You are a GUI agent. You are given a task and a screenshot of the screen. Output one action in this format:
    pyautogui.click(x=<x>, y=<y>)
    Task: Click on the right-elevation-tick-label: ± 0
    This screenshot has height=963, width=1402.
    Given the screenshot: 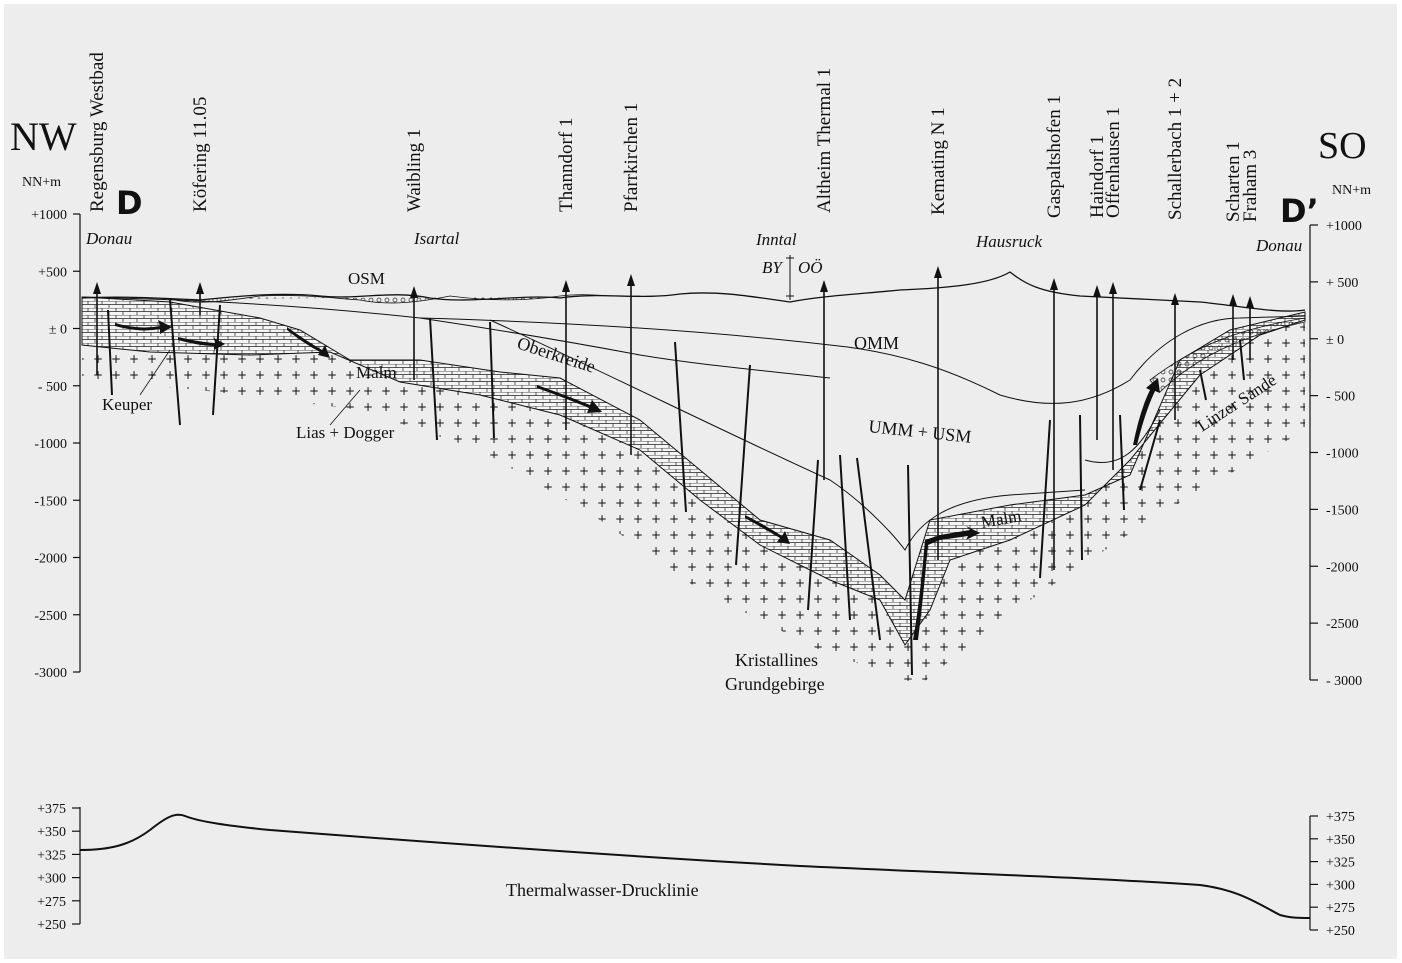 What is the action you would take?
    pyautogui.click(x=1335, y=340)
    